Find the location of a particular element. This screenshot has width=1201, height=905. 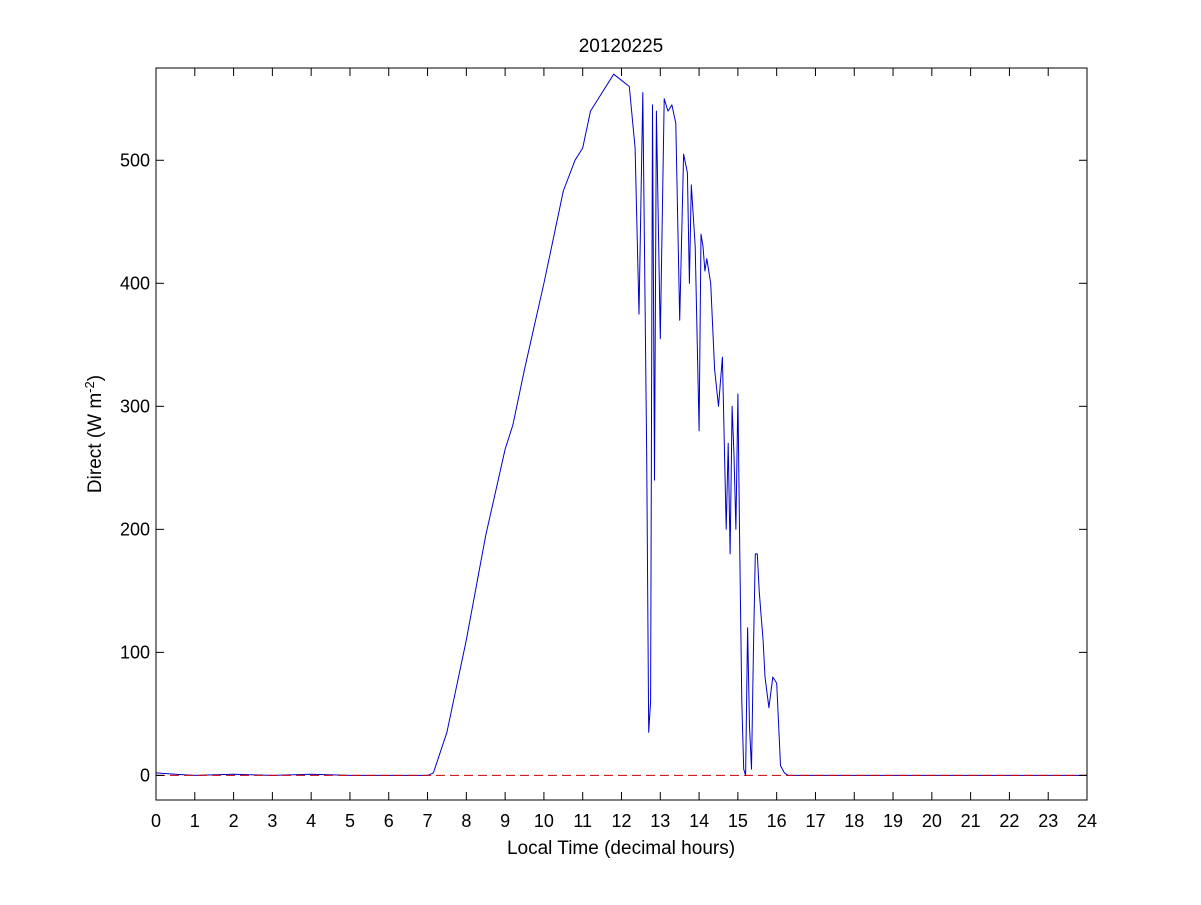

x-tick-label: 17 is located at coordinates (815, 821).